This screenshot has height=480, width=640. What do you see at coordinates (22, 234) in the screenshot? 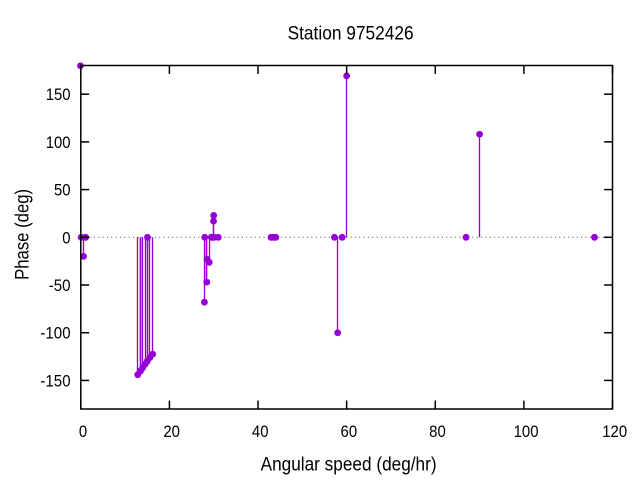
I see `svg-text: Phase (deg)` at bounding box center [22, 234].